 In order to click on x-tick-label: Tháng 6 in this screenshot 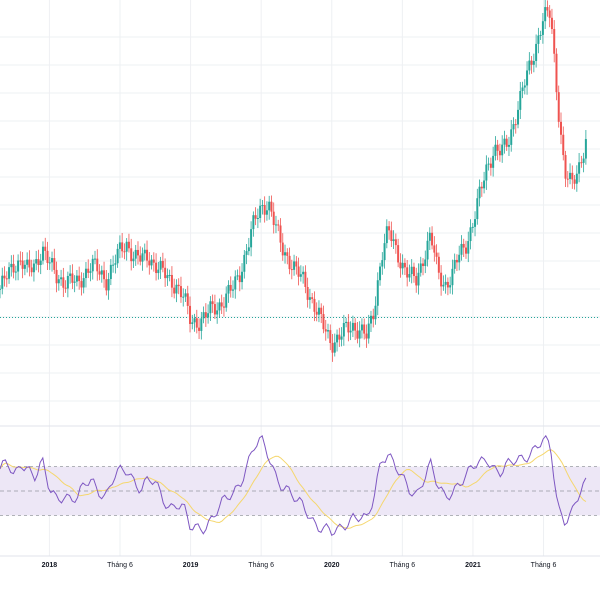, I will do `click(120, 565)`.